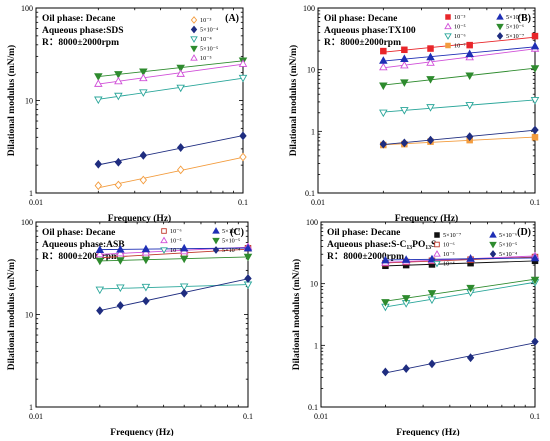  What do you see at coordinates (83, 31) in the screenshot?
I see `panel-title-line: Aqueous phase:SDS` at bounding box center [83, 31].